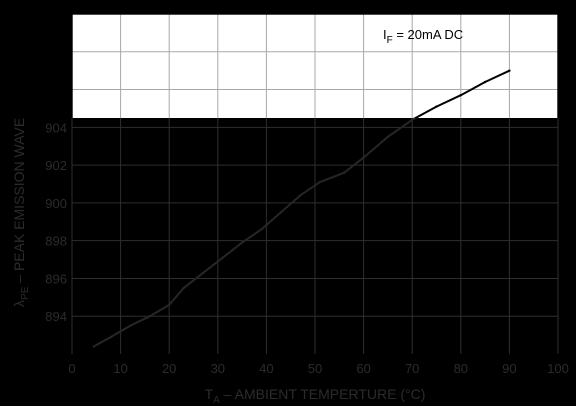 This screenshot has width=576, height=406. What do you see at coordinates (315, 396) in the screenshot?
I see `x-axis-title: TA – AMBIENT TEMPERTURE (°C)` at bounding box center [315, 396].